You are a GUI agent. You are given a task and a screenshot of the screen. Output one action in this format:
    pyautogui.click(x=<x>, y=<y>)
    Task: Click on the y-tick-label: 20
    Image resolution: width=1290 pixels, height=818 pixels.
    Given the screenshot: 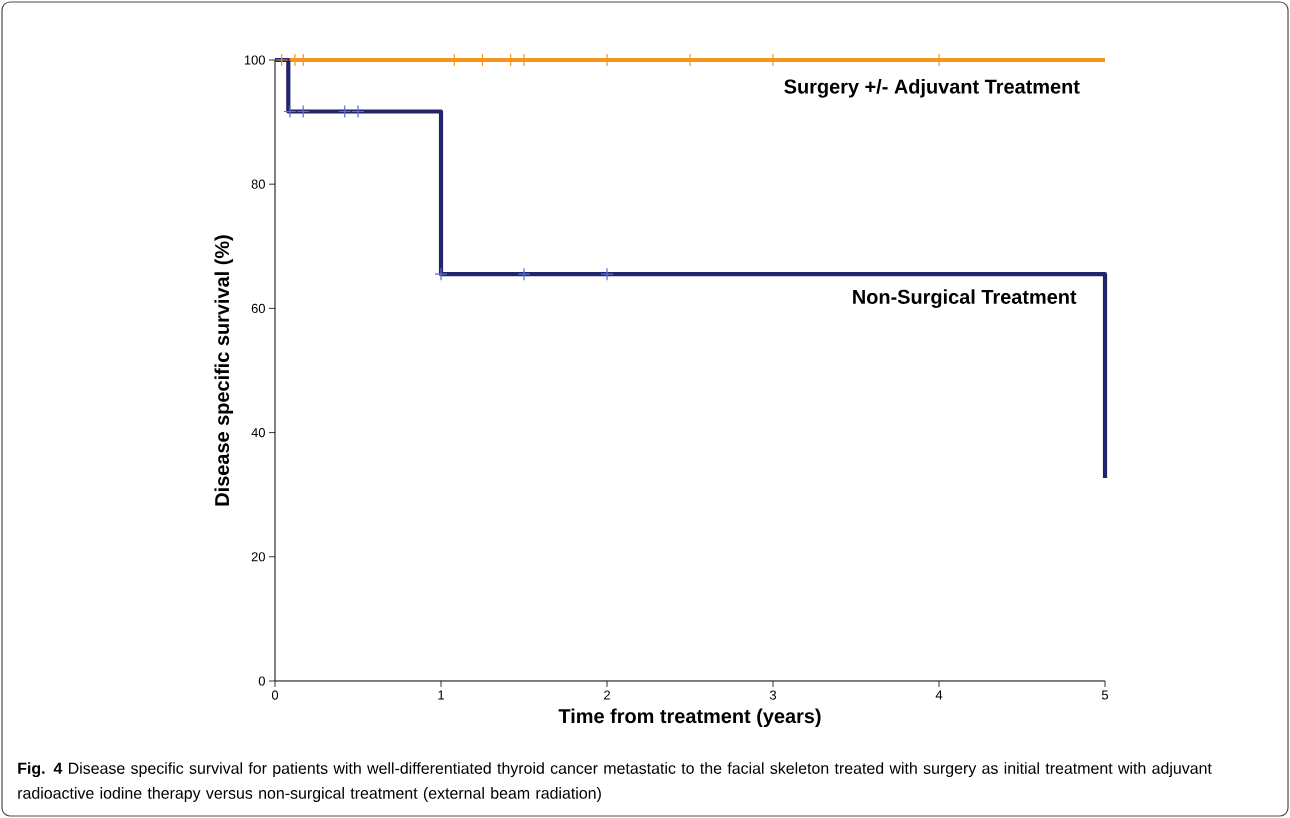 What is the action you would take?
    pyautogui.click(x=258, y=557)
    